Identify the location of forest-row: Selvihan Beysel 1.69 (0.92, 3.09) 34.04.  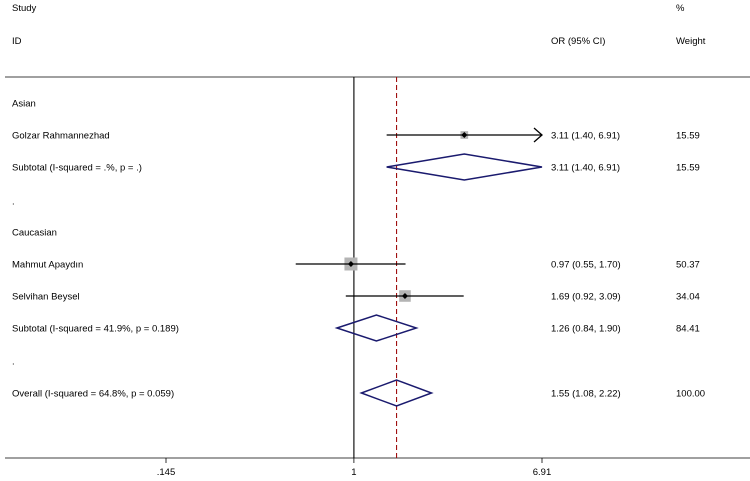
(356, 296).